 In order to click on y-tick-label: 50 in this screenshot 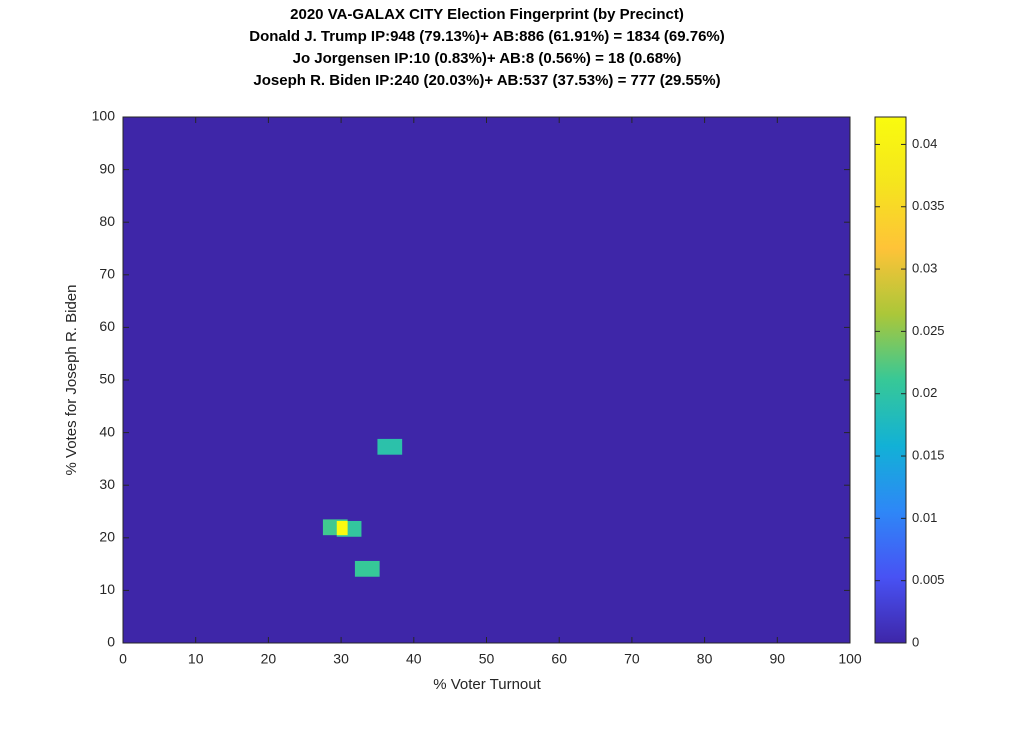, I will do `click(107, 379)`.